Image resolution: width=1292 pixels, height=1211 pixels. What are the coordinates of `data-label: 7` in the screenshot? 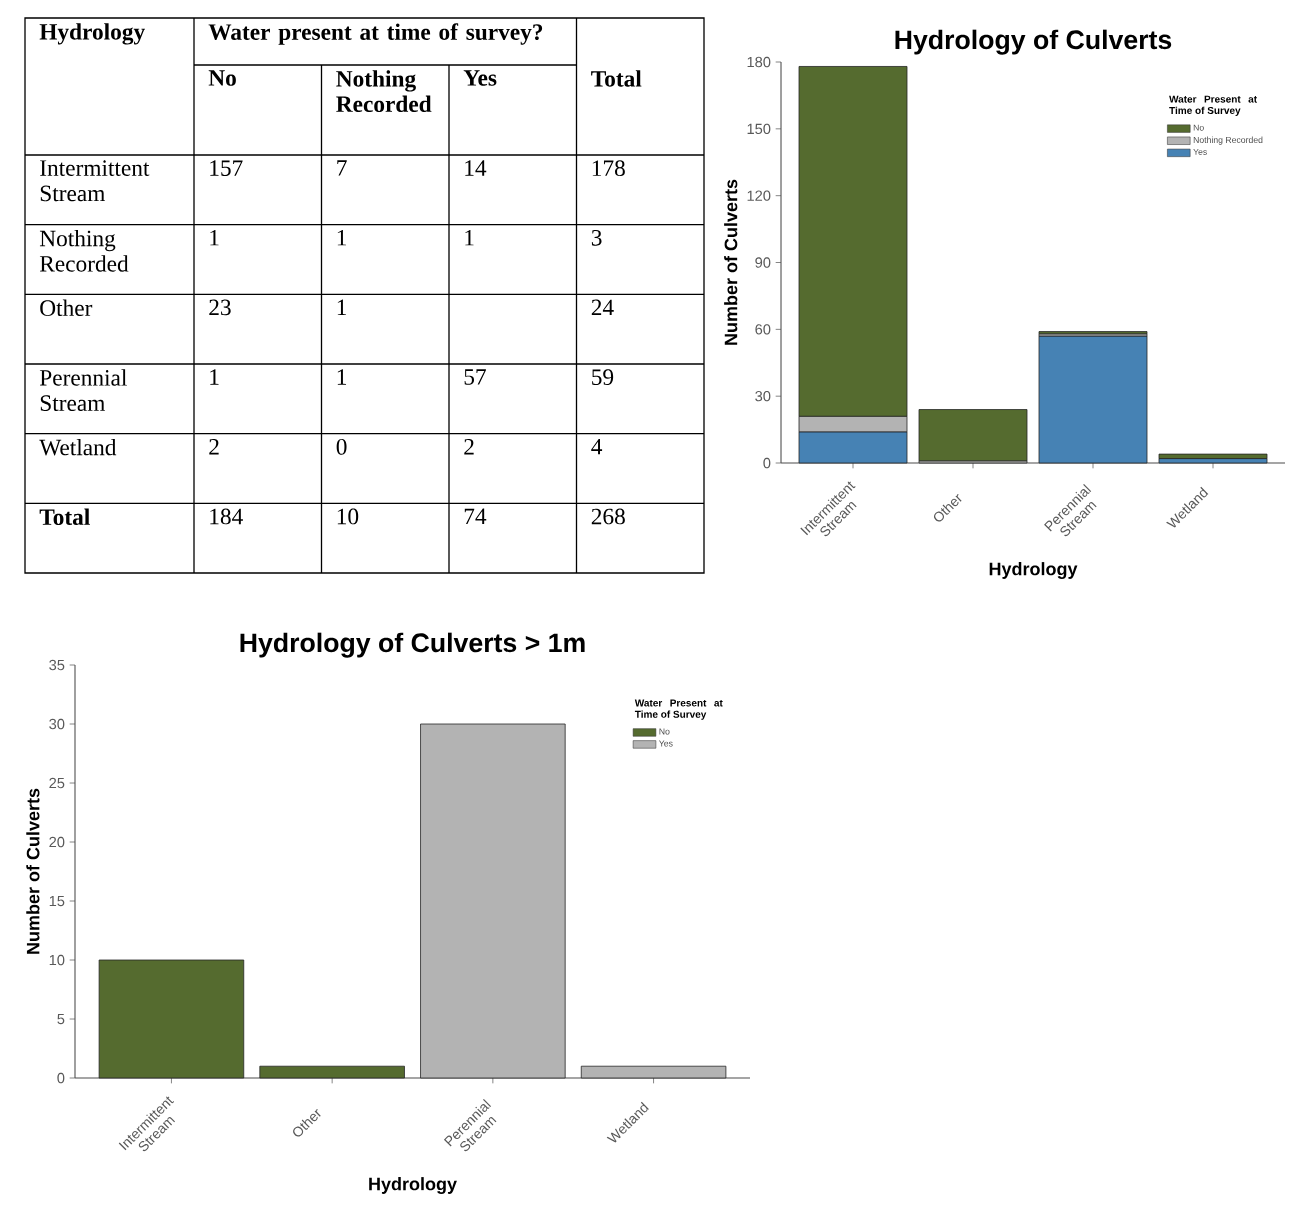 It's located at (342, 168).